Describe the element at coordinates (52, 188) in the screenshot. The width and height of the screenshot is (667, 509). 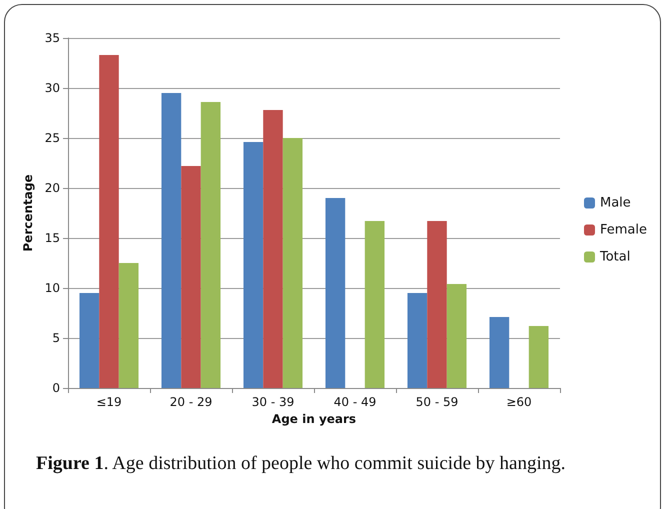
I see `y-tick-label: 20` at that location.